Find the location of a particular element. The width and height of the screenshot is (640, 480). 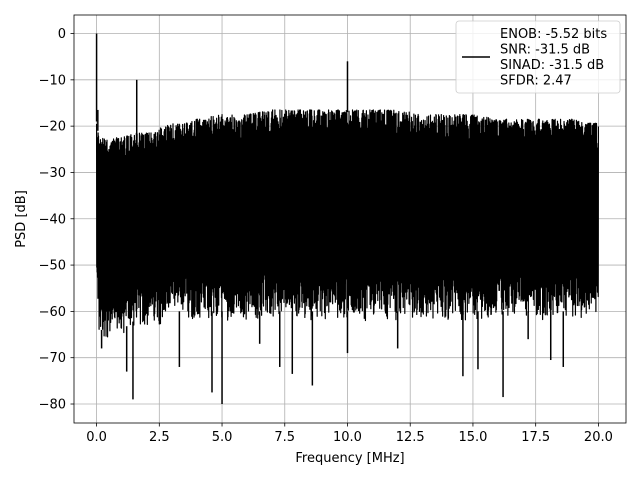

x-tick-label: 12.5 is located at coordinates (410, 437).